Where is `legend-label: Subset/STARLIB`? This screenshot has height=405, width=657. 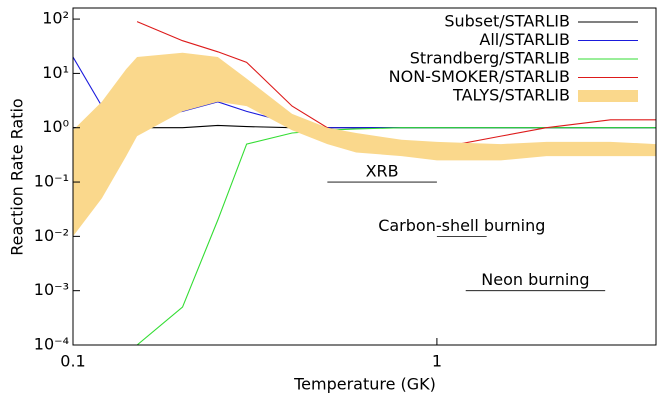
legend-label: Subset/STARLIB is located at coordinates (507, 21).